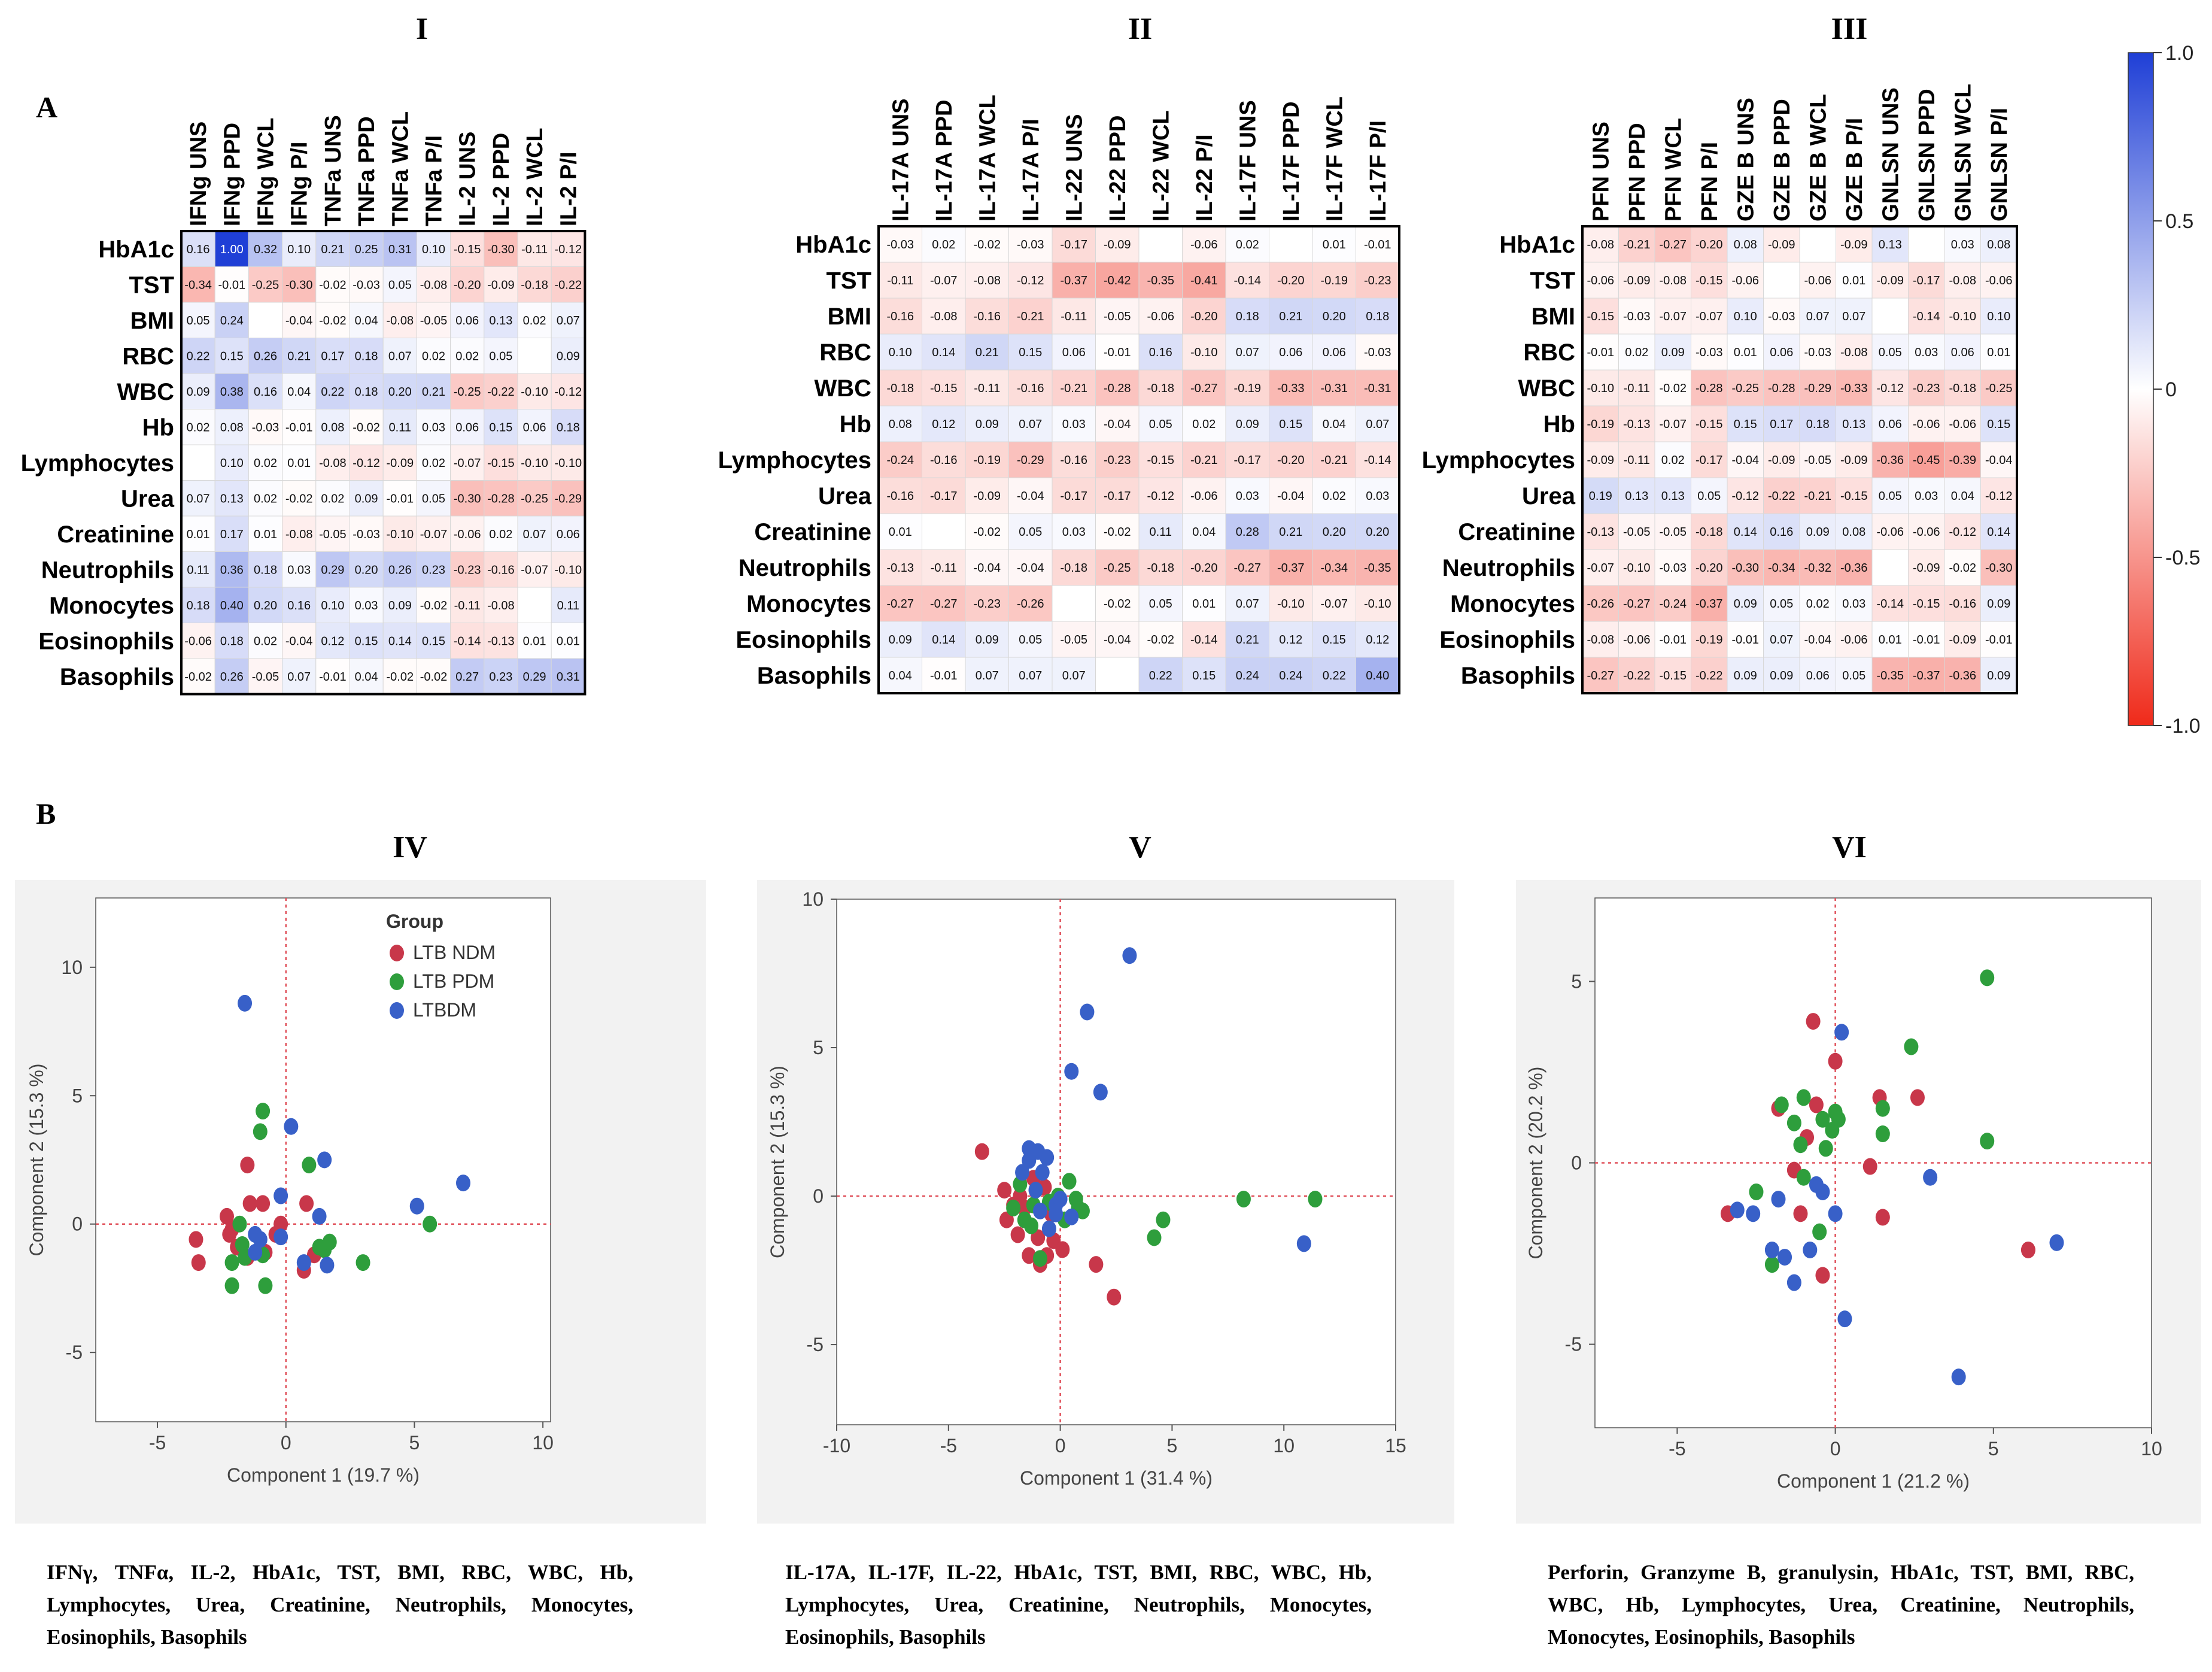 The height and width of the screenshot is (1672, 2212). Describe the element at coordinates (1204, 460) in the screenshot. I see `heatmap-cell-value: -0.21` at that location.